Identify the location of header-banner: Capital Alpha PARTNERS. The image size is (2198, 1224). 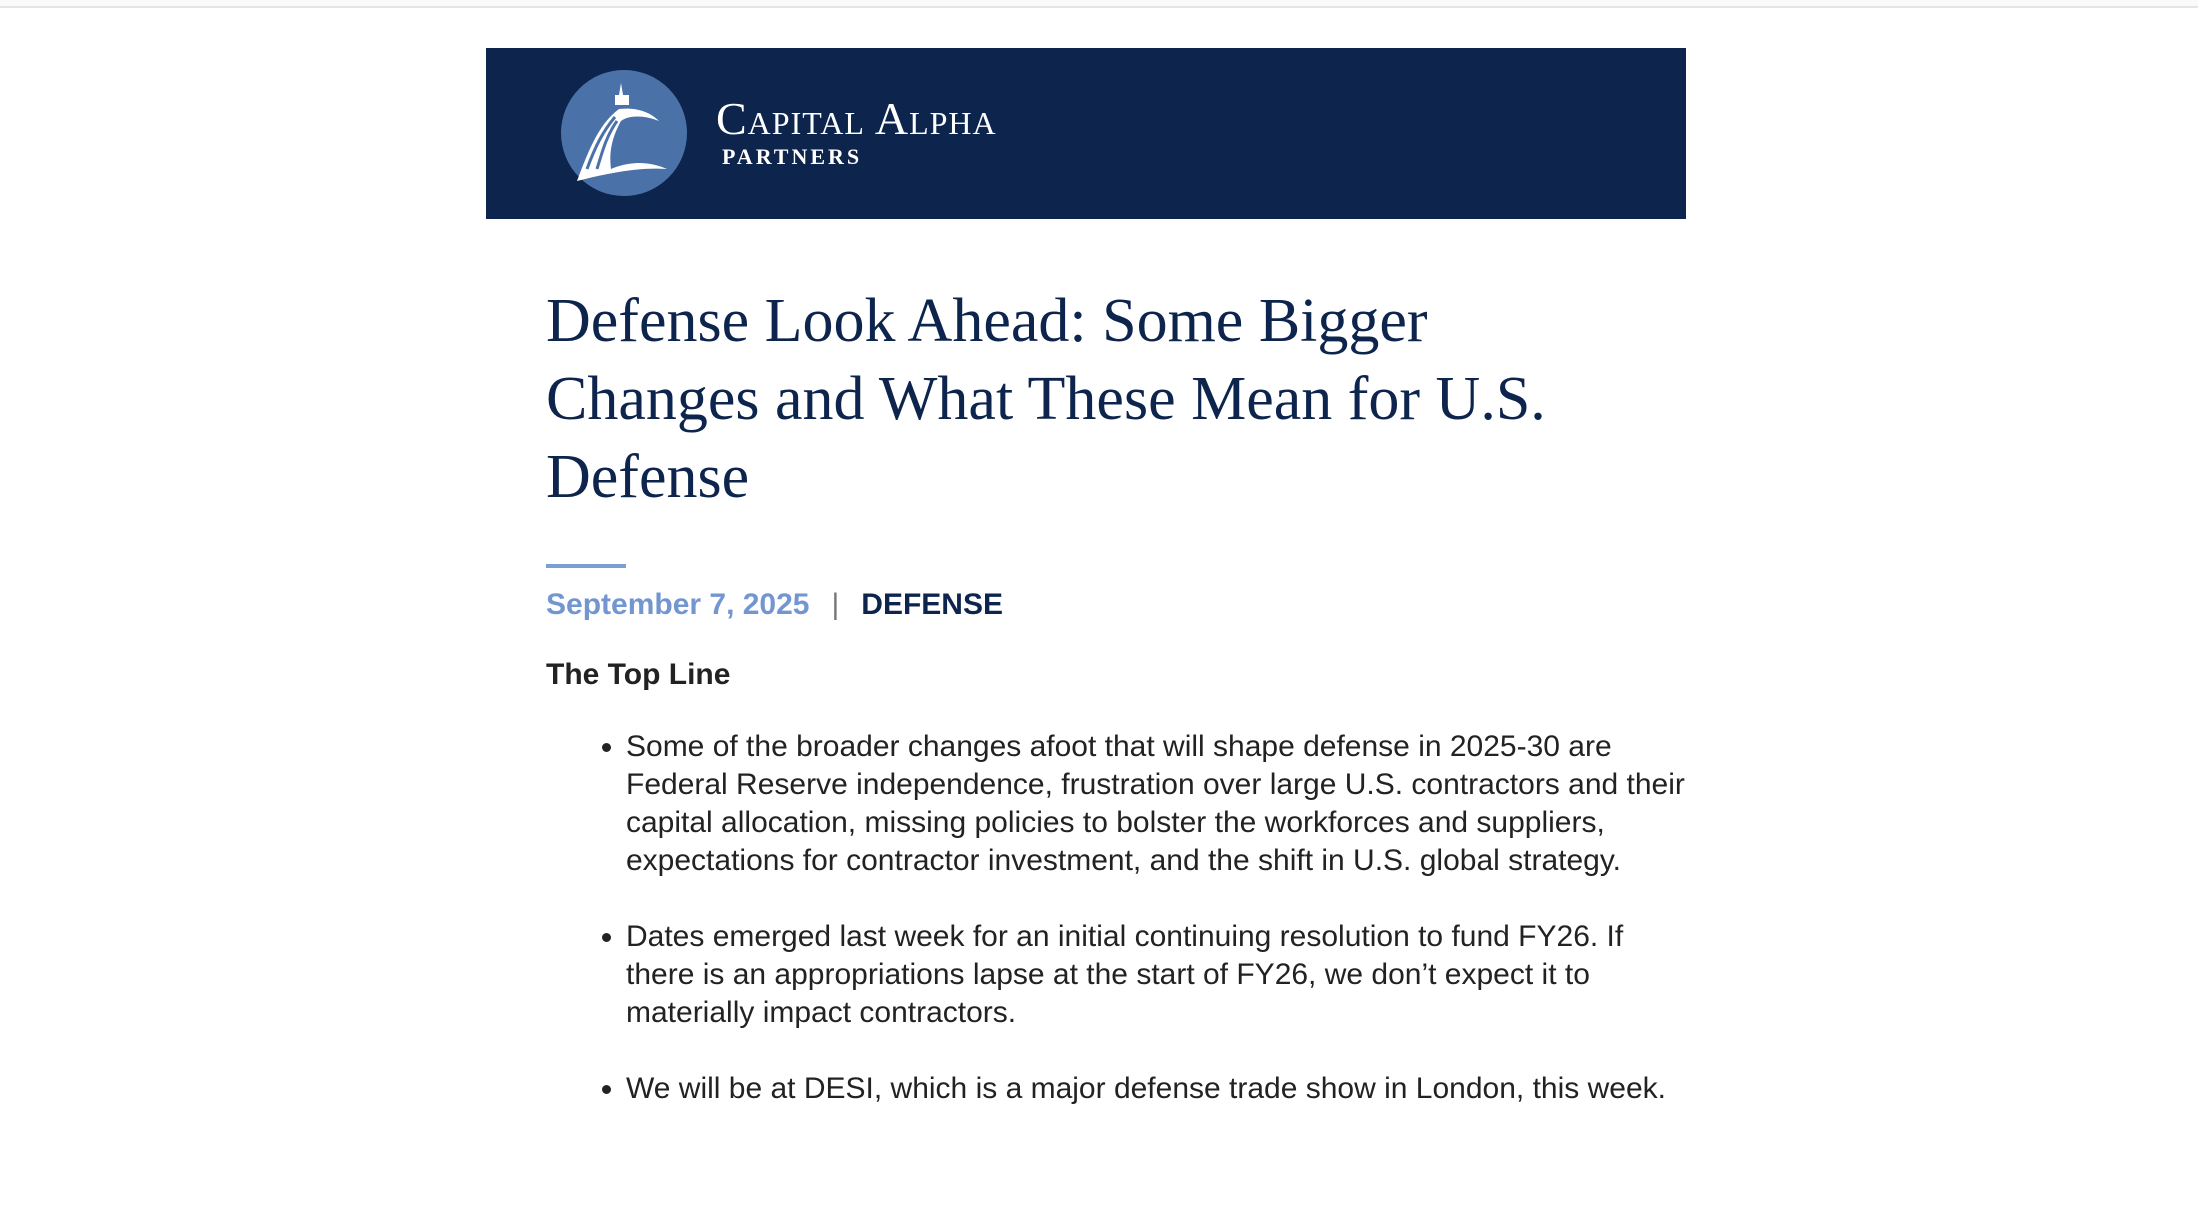
(1086, 133).